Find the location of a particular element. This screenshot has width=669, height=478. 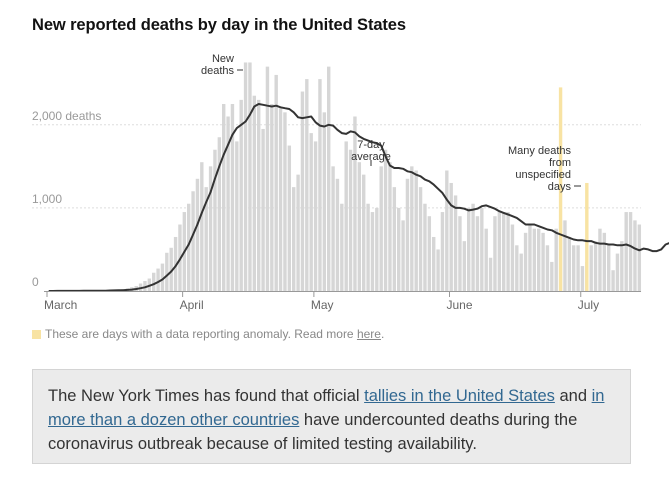

us-tallies-link: tallies in the United States is located at coordinates (459, 396).